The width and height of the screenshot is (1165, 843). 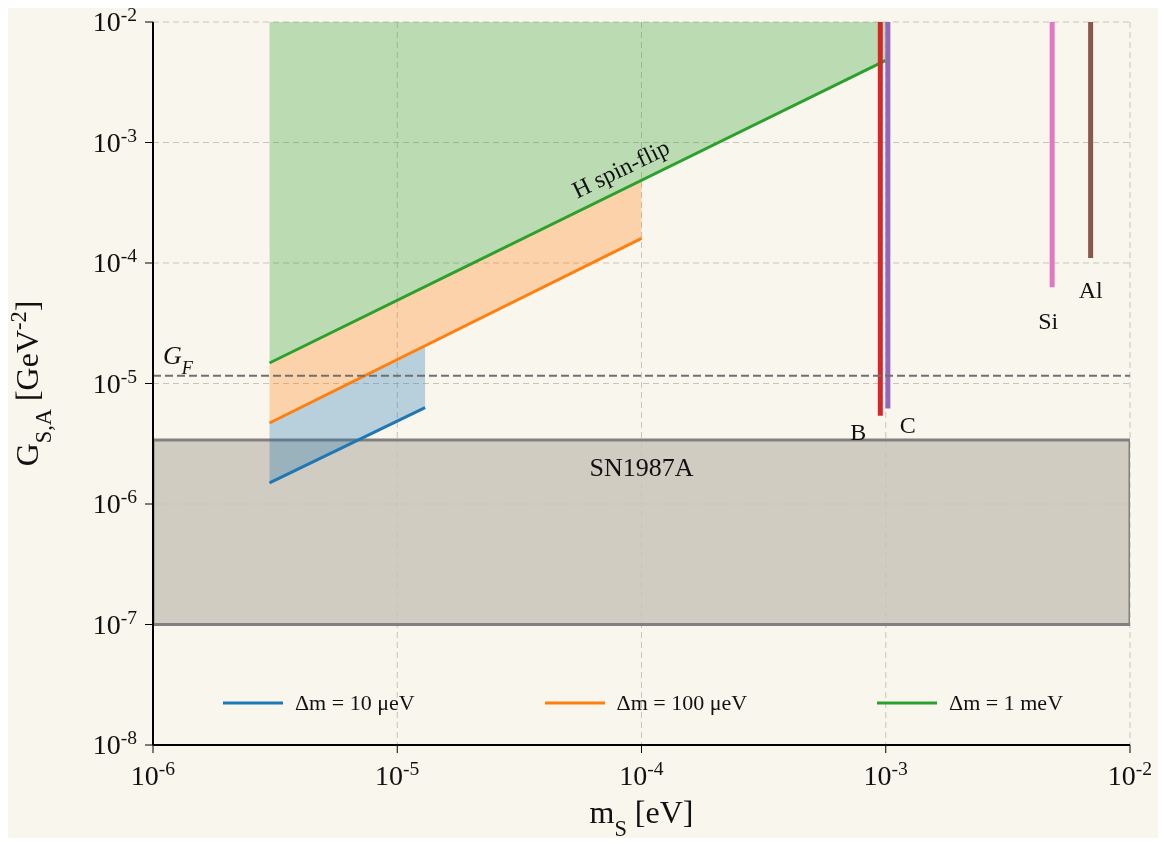 What do you see at coordinates (641, 774) in the screenshot?
I see `x-tick-label: 10$^{-4}$` at bounding box center [641, 774].